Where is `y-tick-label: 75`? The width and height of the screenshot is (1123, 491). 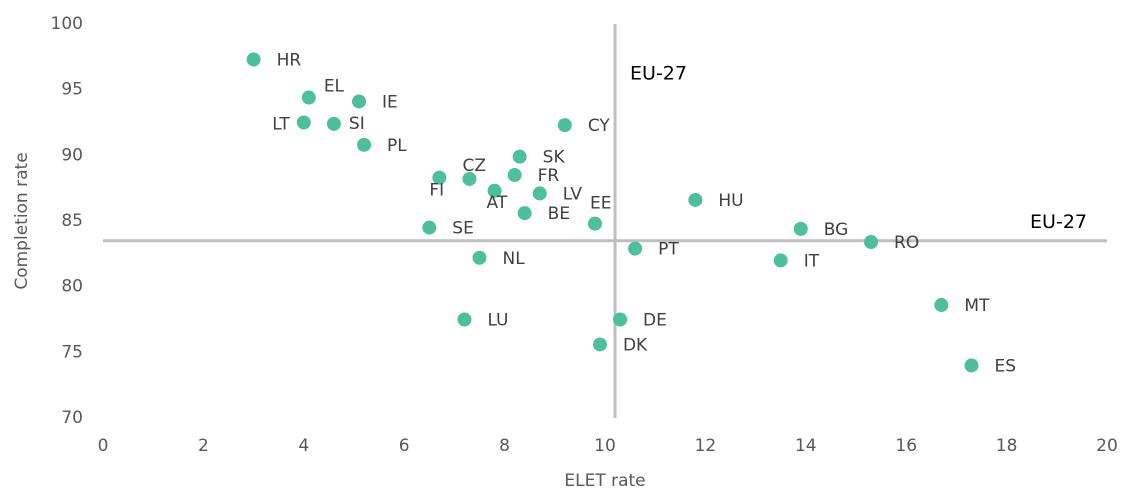 y-tick-label: 75 is located at coordinates (72, 352).